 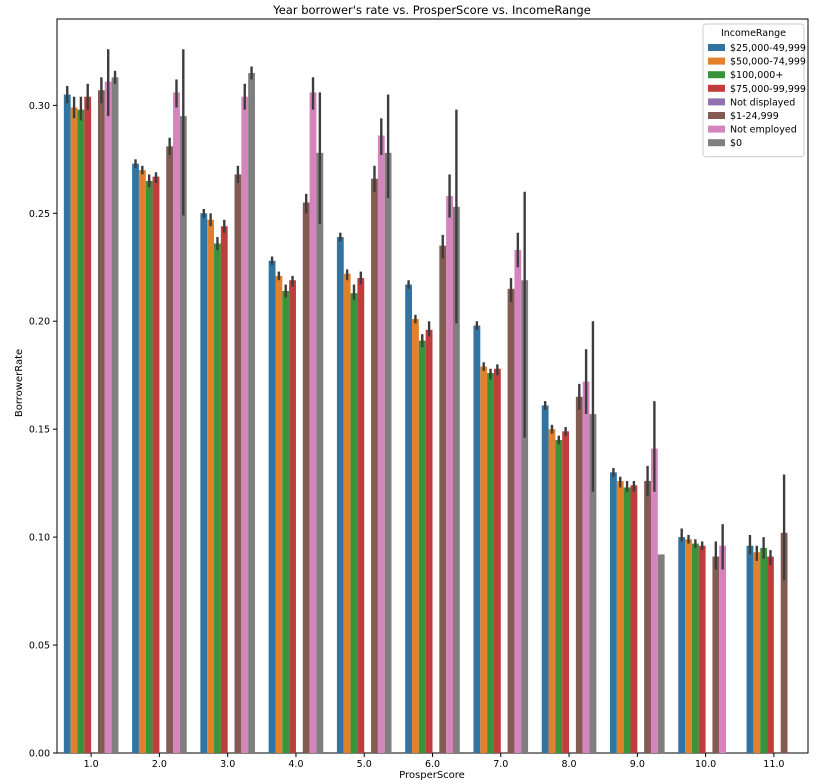 What do you see at coordinates (637, 764) in the screenshot?
I see `x-tick-label: 9.0` at bounding box center [637, 764].